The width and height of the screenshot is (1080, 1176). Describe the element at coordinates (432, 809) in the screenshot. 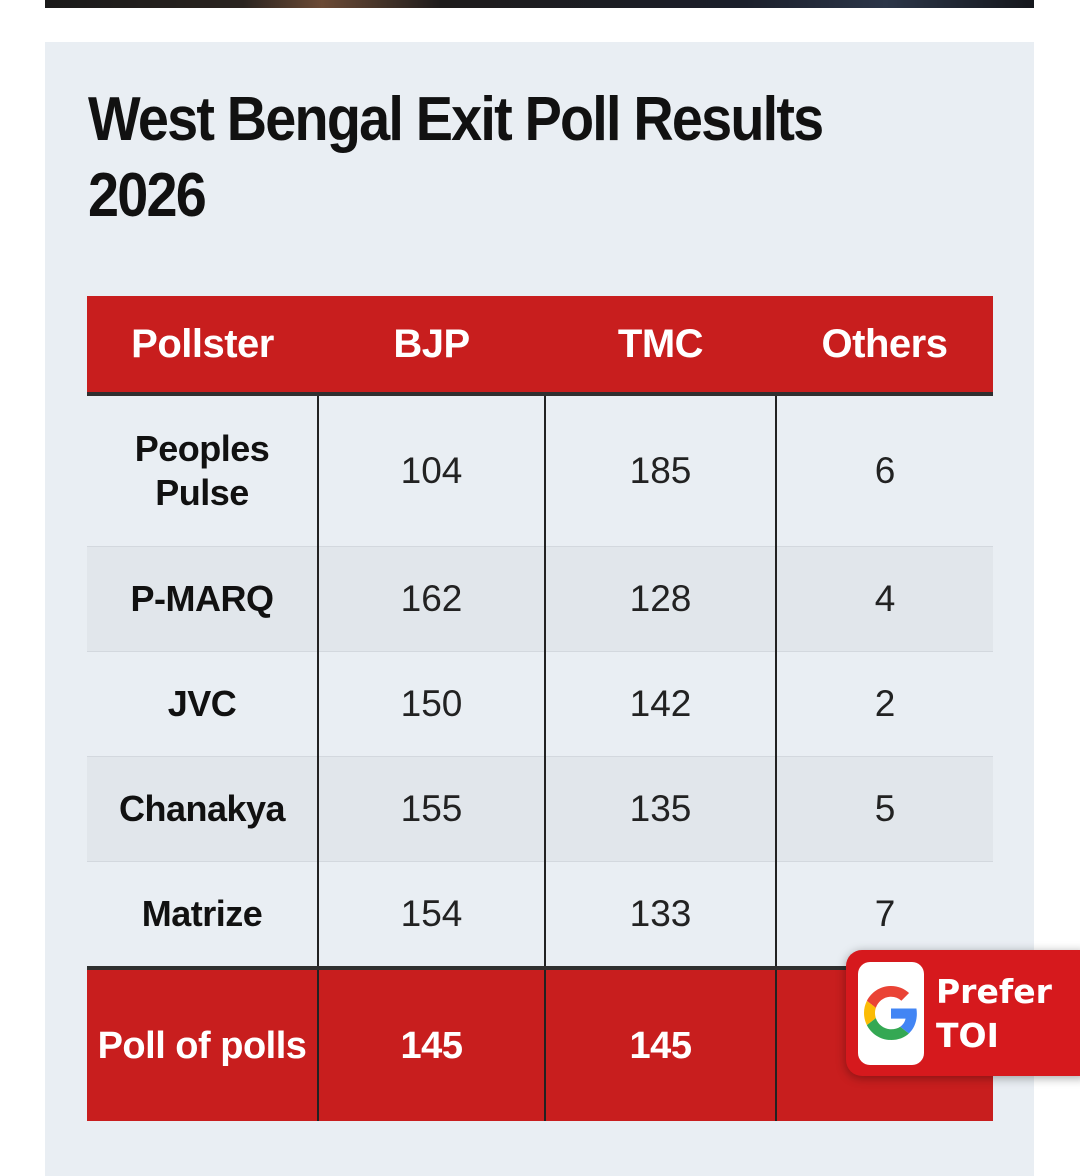

I see `bjp-seats: 155` at that location.